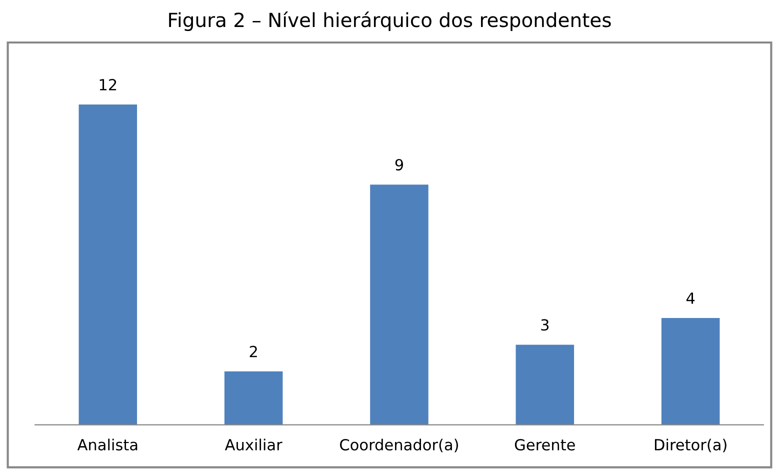 The height and width of the screenshot is (472, 779). What do you see at coordinates (690, 298) in the screenshot?
I see `data-label: 4` at bounding box center [690, 298].